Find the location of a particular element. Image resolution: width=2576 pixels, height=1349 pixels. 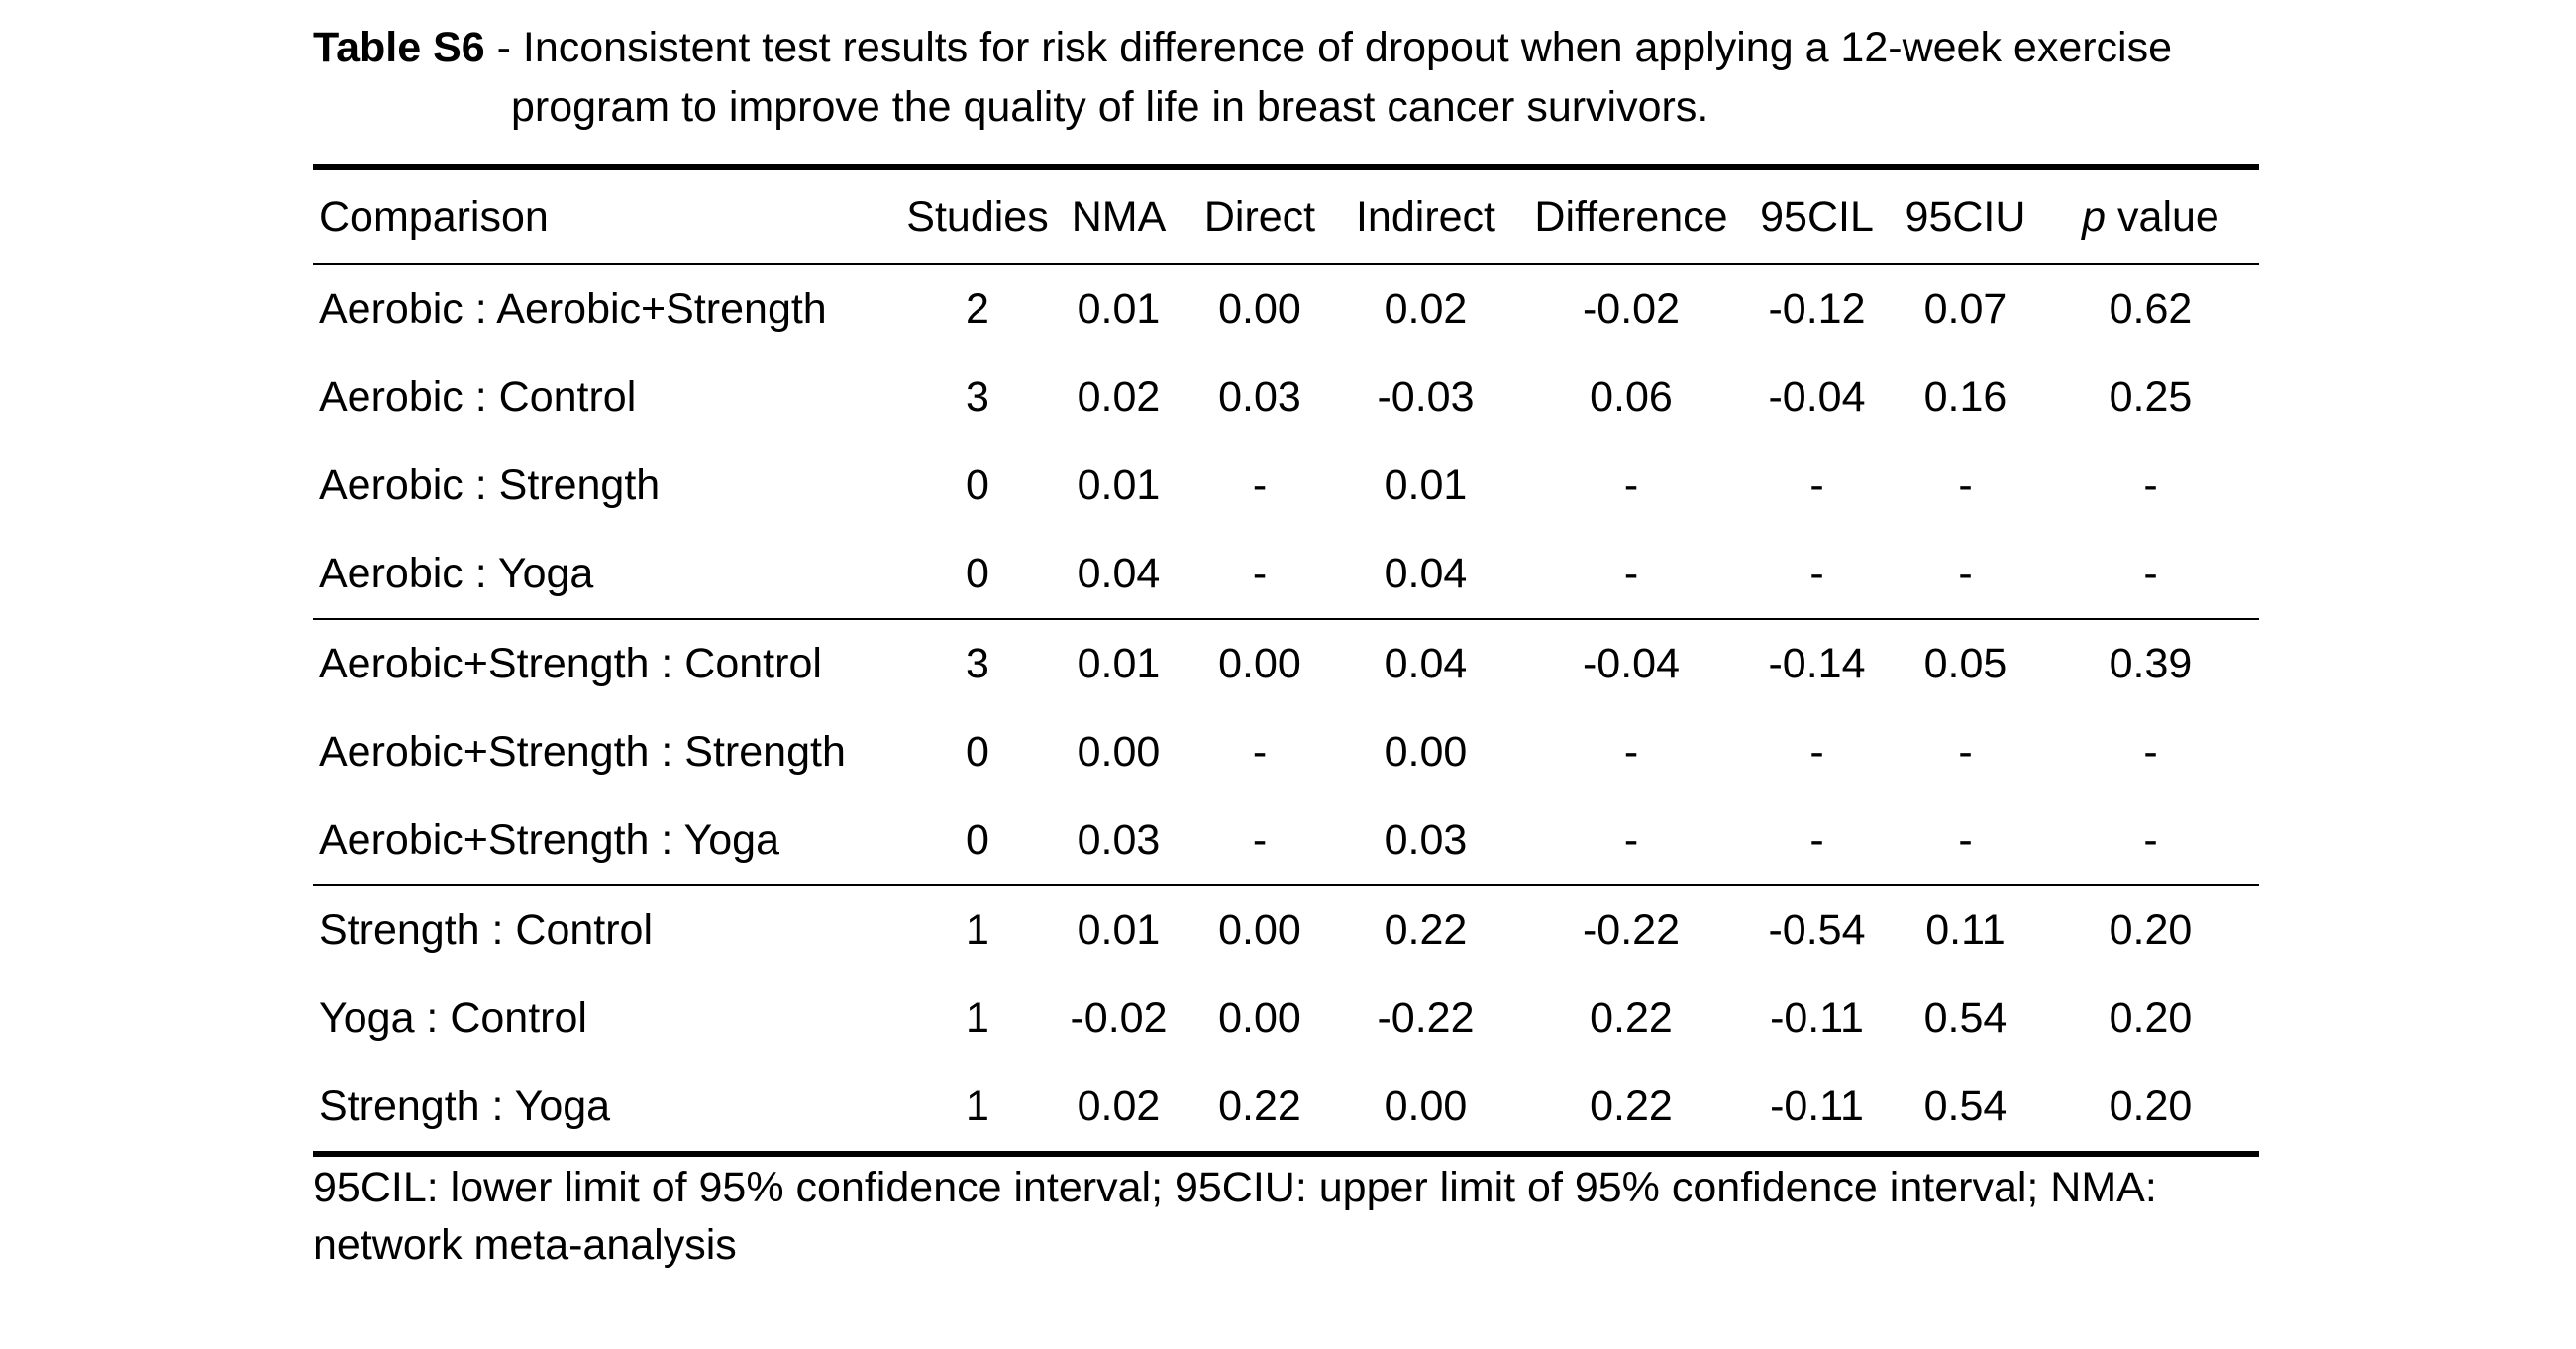

cell-95ciu: 0.05 is located at coordinates (1965, 664).